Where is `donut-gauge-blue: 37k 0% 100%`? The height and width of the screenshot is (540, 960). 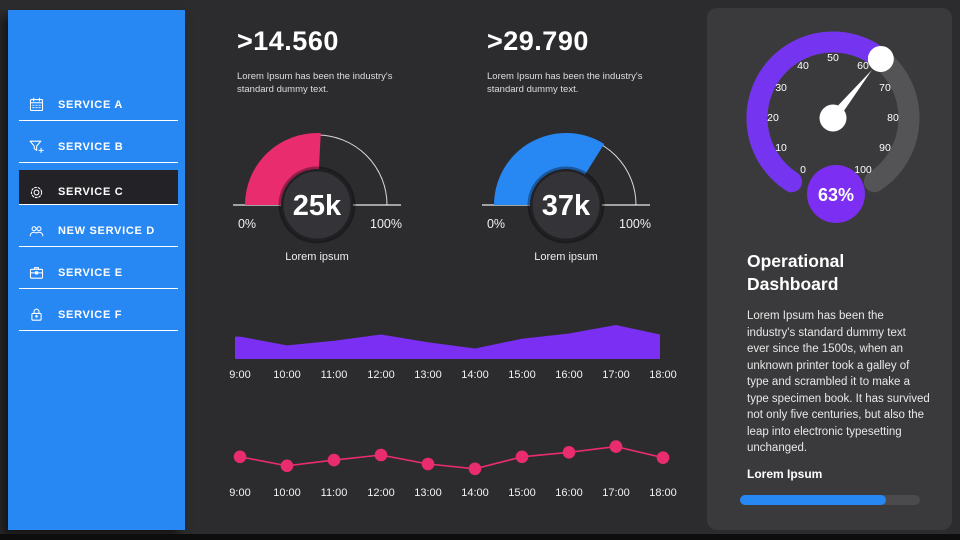 donut-gauge-blue: 37k 0% 100% is located at coordinates (566, 195).